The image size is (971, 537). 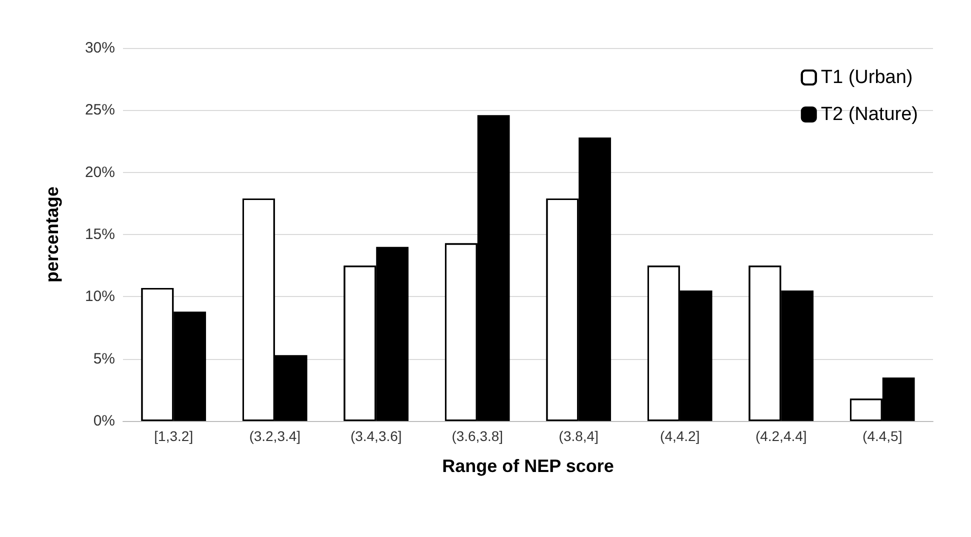 I want to click on x-tick-label: (3.4,3.6], so click(x=376, y=436).